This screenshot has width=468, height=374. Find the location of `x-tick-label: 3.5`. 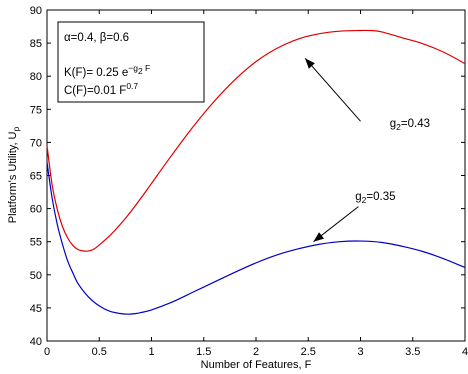

x-tick-label: 3.5 is located at coordinates (412, 352).